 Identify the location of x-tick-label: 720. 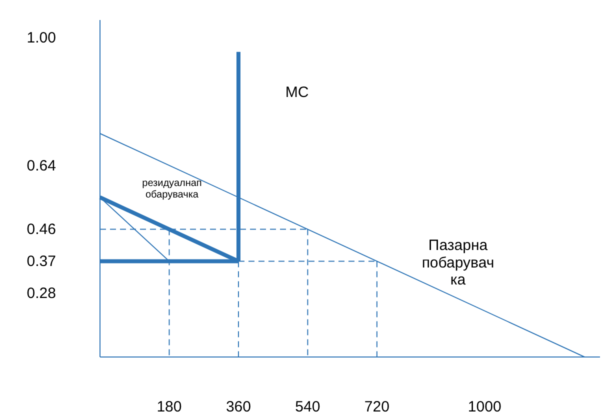
(377, 407).